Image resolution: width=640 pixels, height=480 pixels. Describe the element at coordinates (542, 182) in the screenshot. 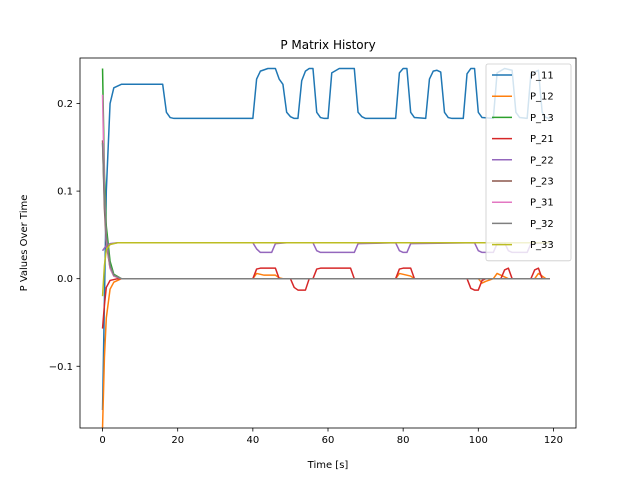

I see `legend-label: P_23` at that location.